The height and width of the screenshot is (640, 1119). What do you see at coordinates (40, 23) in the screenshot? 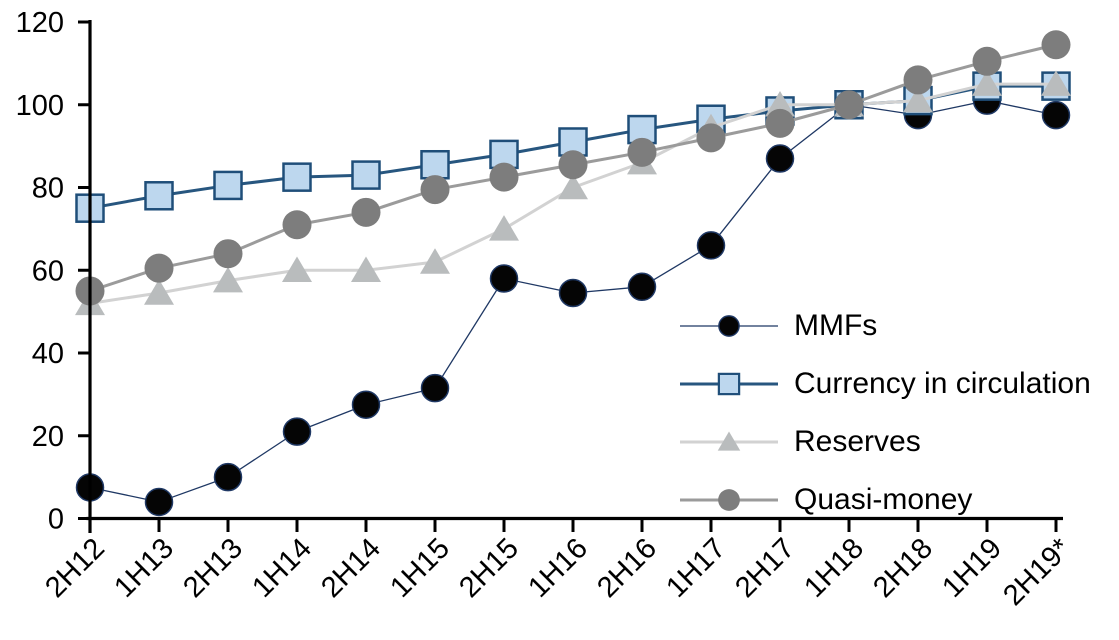
I see `svg-text: 120` at bounding box center [40, 23].